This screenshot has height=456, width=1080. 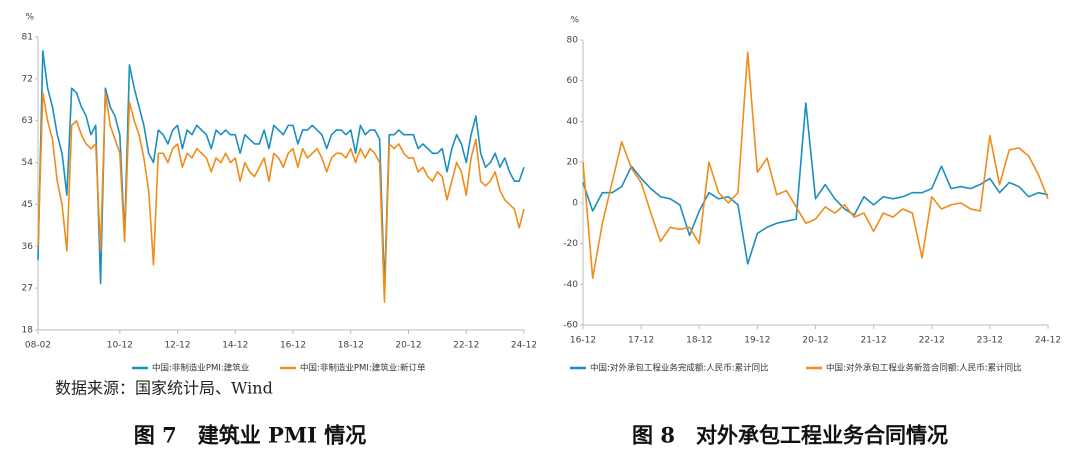 I want to click on y-tick-label: 63, so click(x=27, y=121).